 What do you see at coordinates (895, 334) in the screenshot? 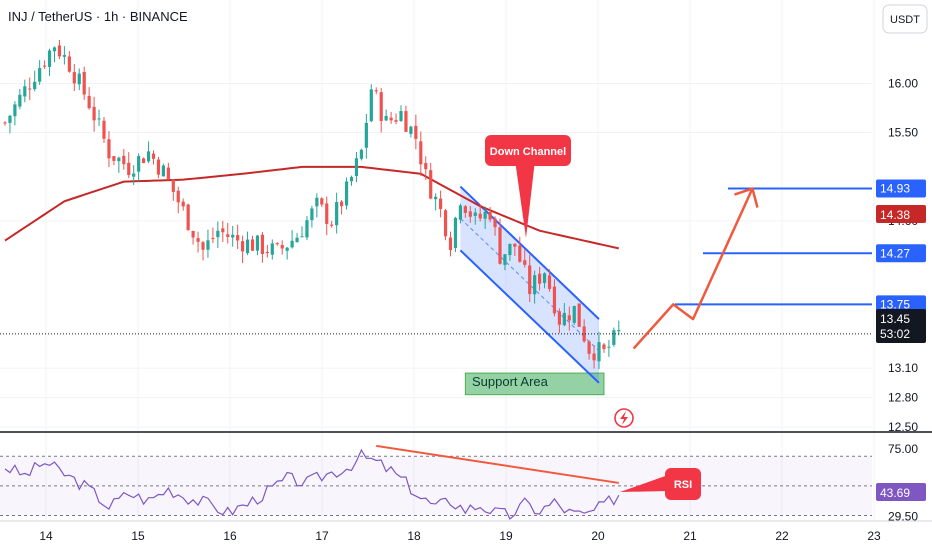
I see `price-countdown: 53:02` at bounding box center [895, 334].